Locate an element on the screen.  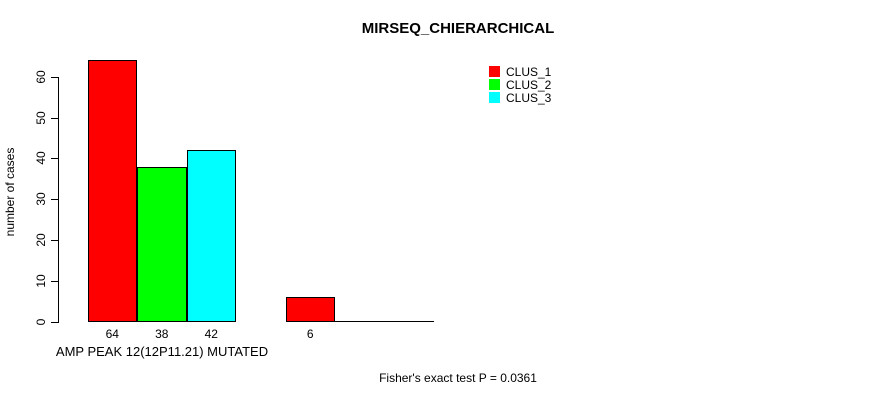
y-tick-label: 50 is located at coordinates (41, 117).